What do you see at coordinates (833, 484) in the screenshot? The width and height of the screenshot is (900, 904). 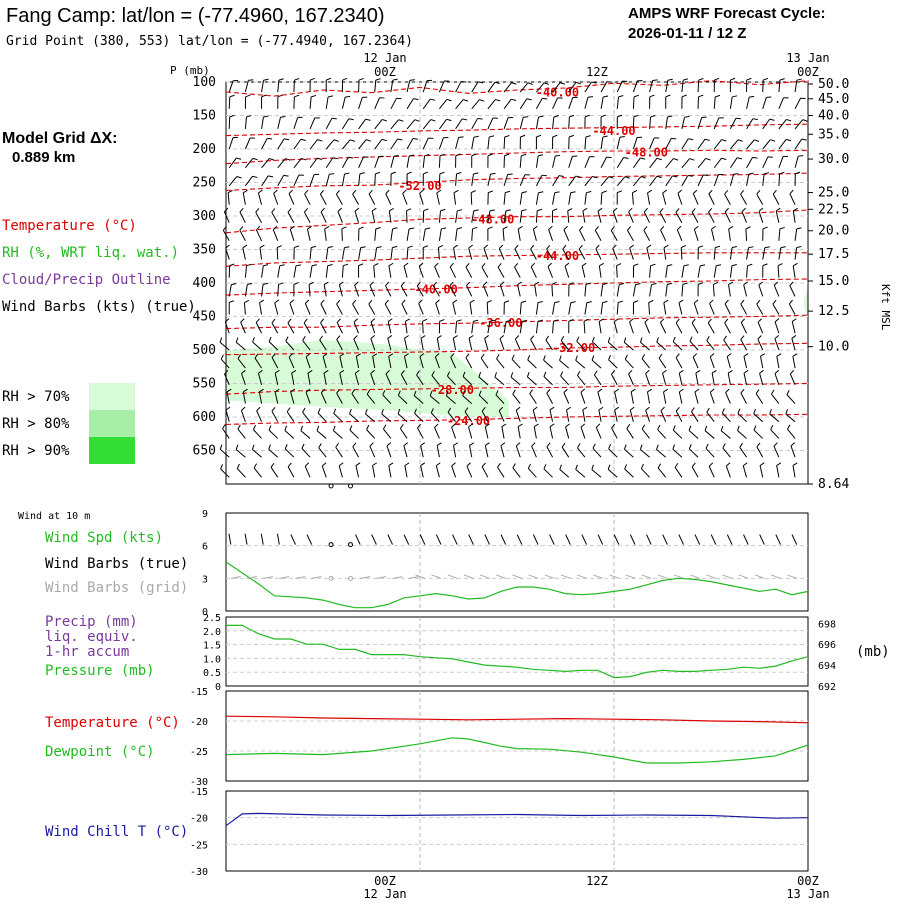 I see `kft-tick-label: 8.64` at bounding box center [833, 484].